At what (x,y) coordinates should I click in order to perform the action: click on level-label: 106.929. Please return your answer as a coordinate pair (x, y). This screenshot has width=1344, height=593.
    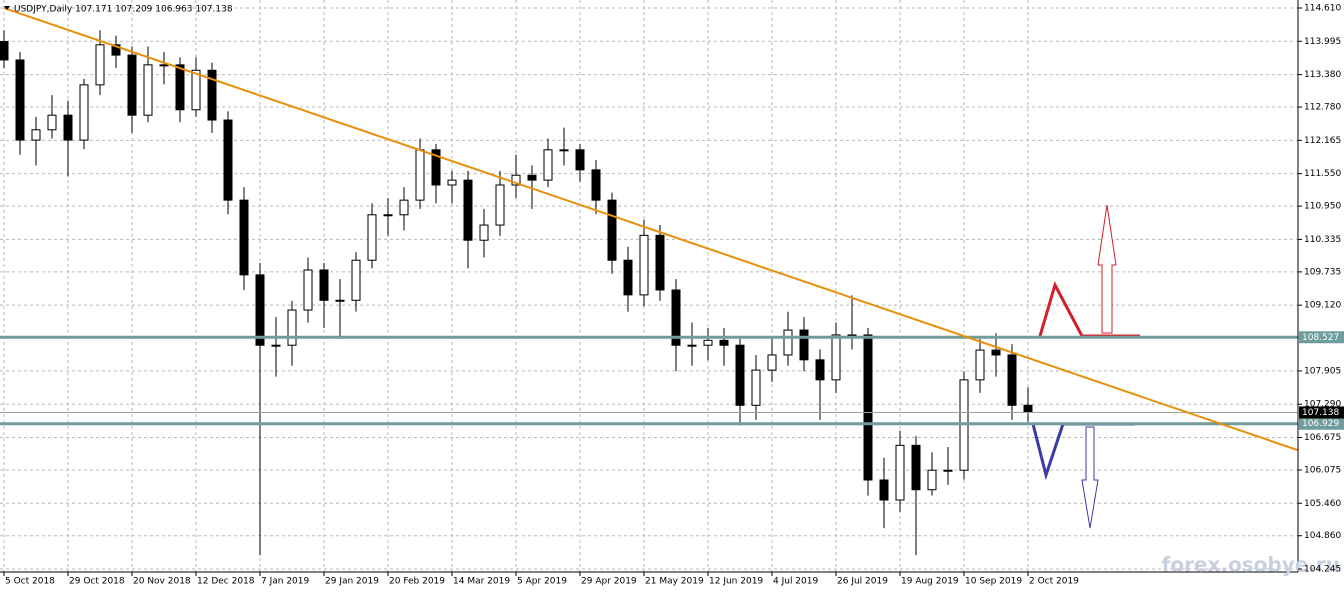
    Looking at the image, I should click on (1320, 424).